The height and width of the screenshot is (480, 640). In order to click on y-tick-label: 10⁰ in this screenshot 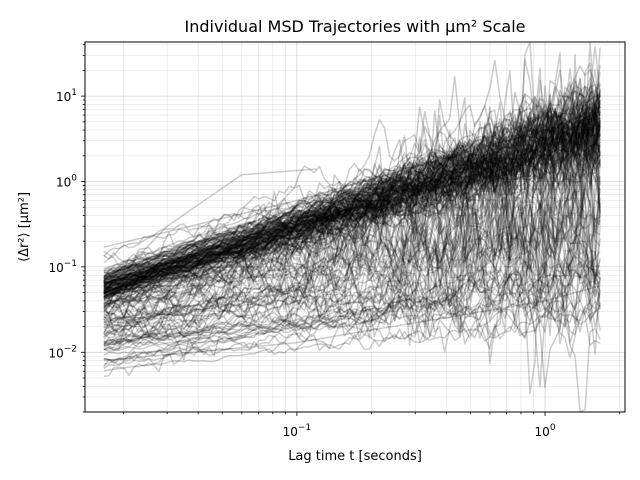, I will do `click(66, 182)`.